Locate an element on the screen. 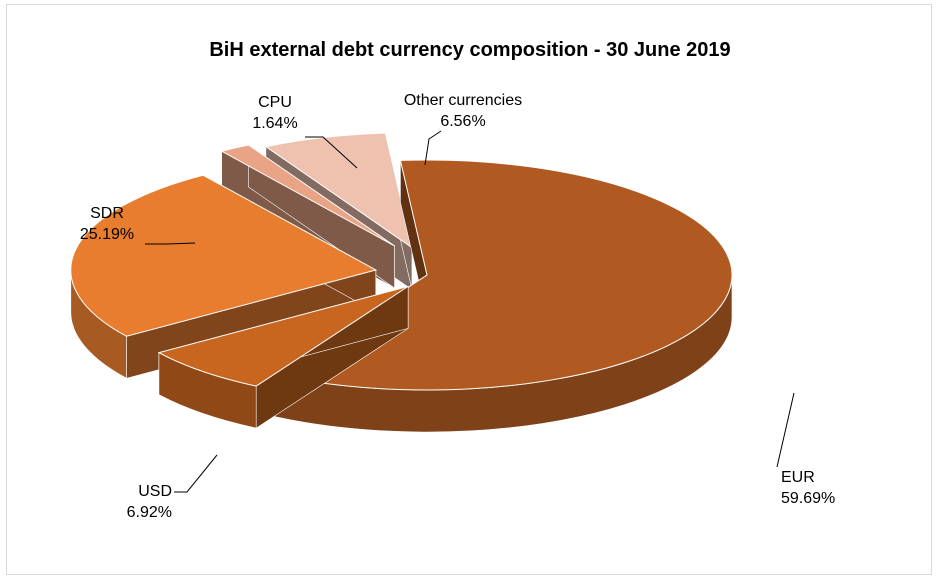 This screenshot has width=940, height=579. label-other-currencies: Other currencies 6.56% is located at coordinates (463, 129).